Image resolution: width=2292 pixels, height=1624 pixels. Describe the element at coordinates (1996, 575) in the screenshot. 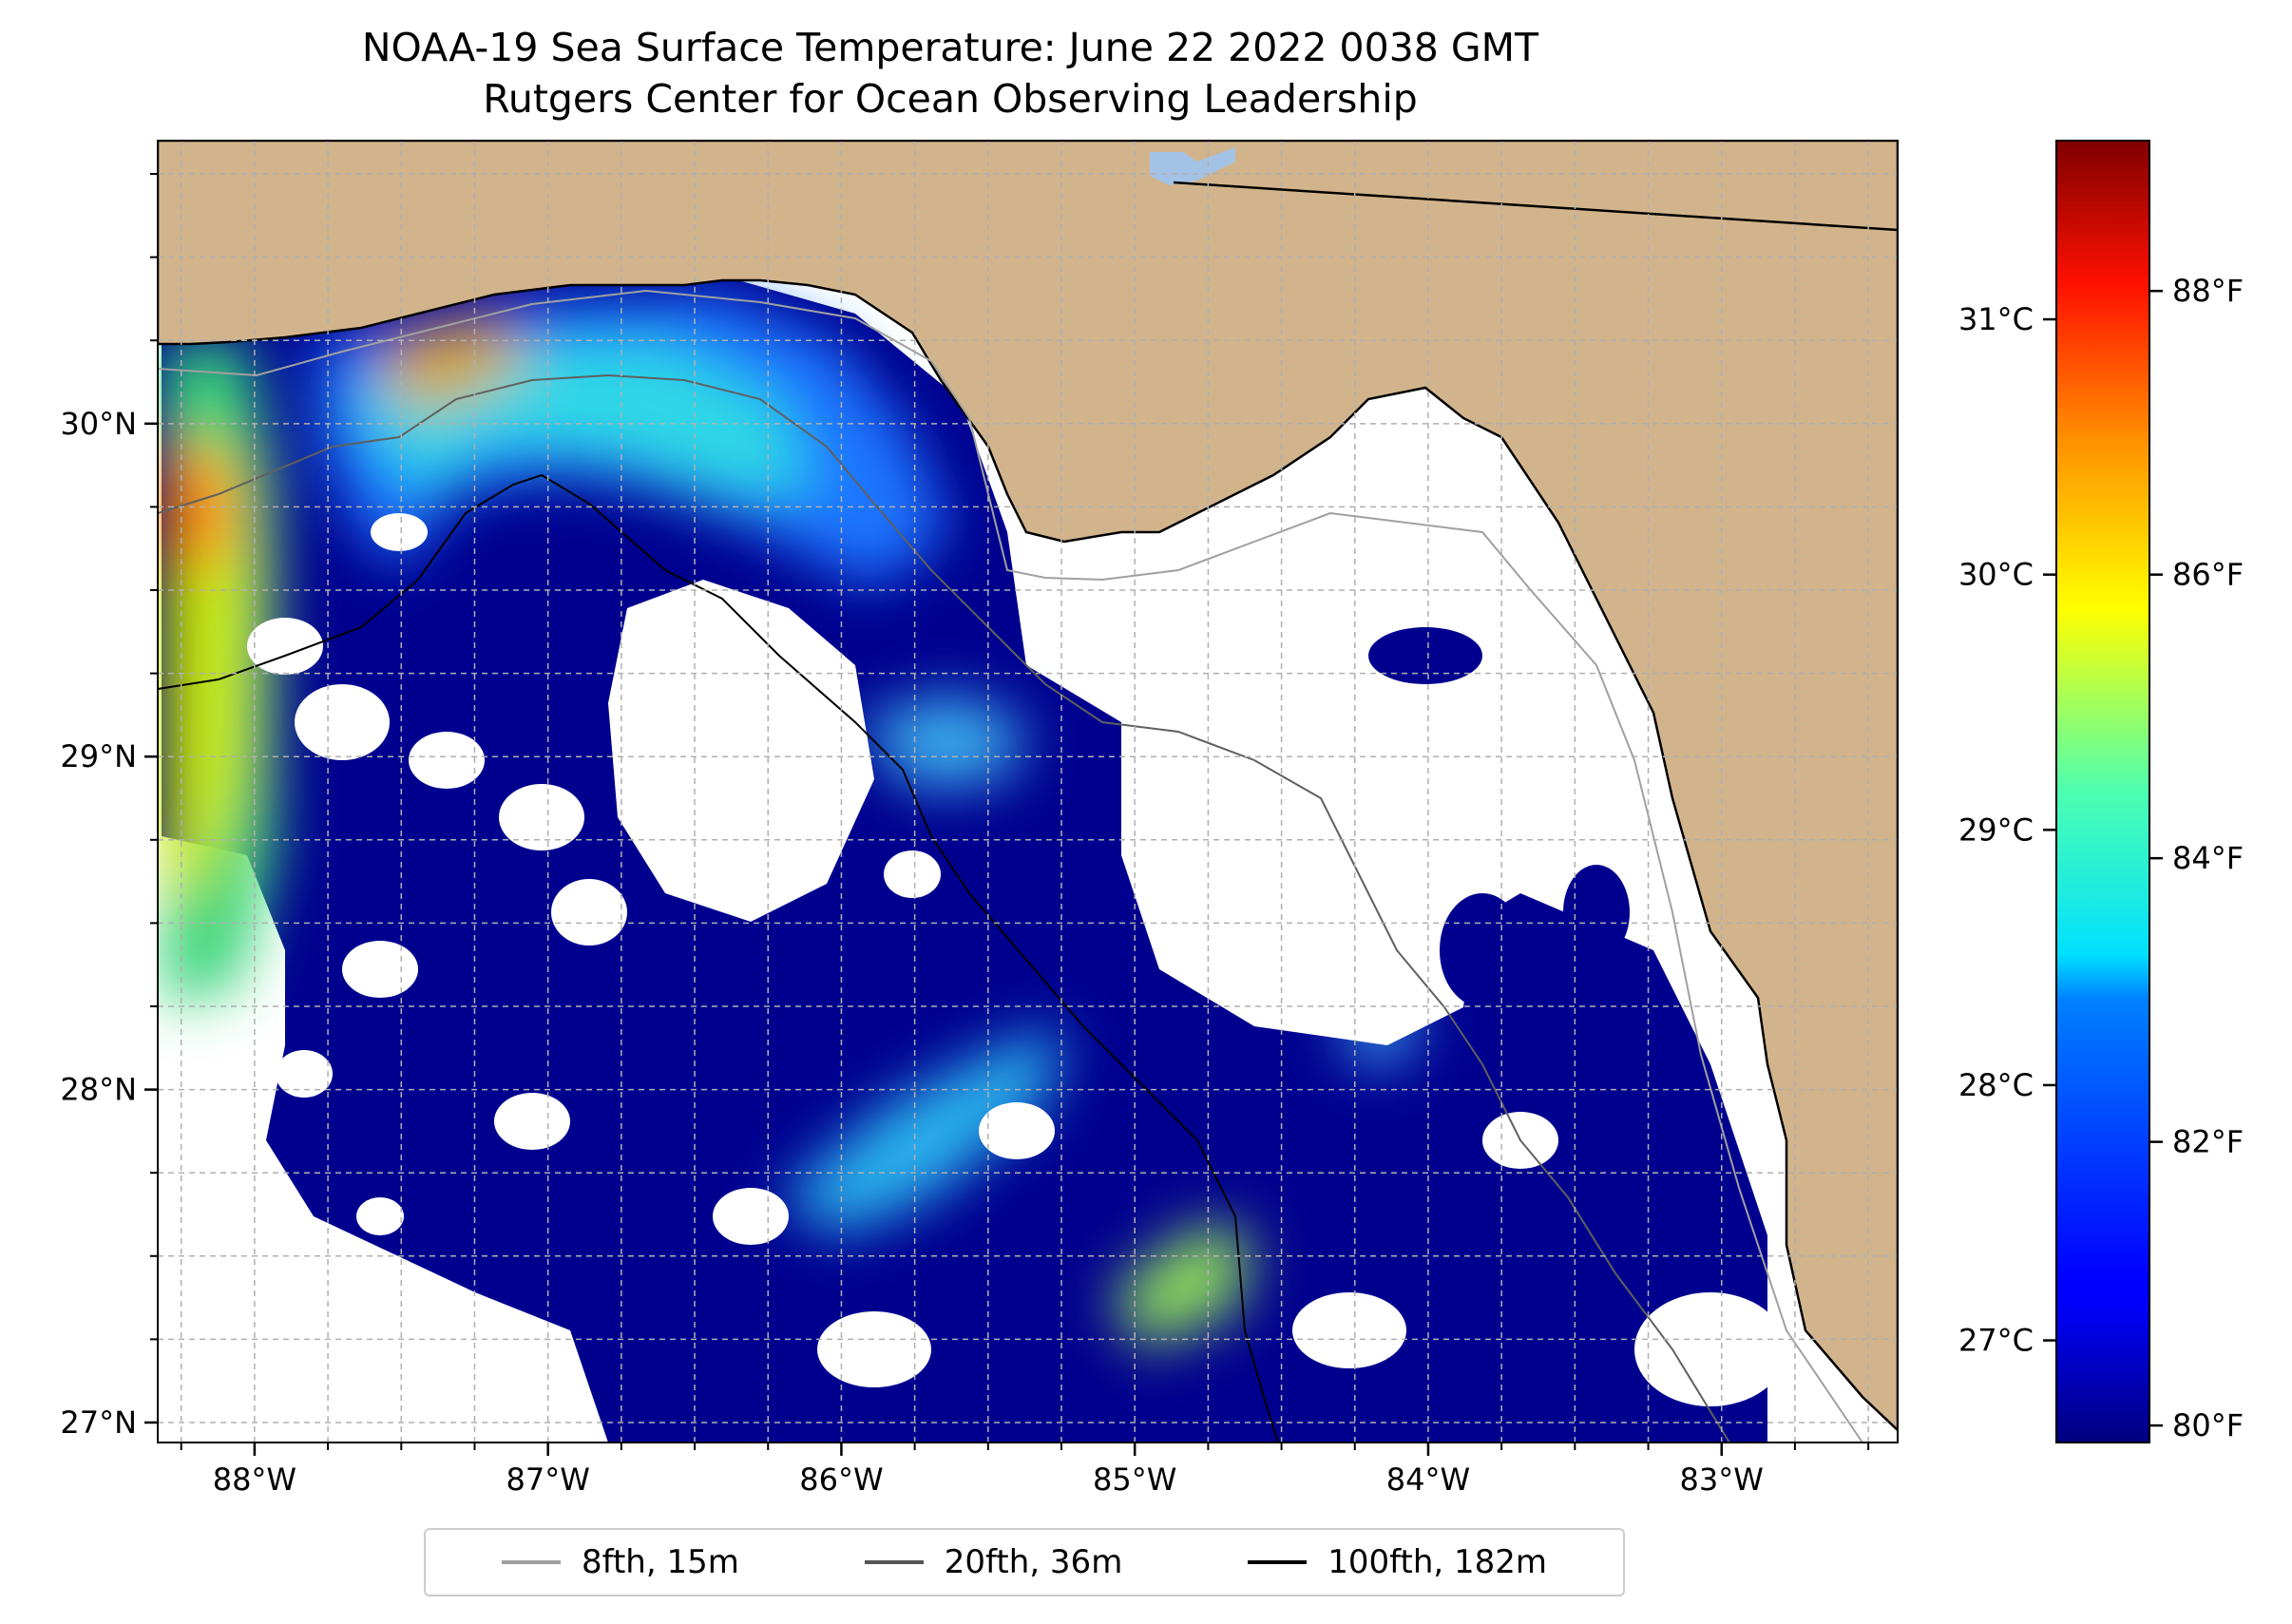

I see `celsius-tick-label: 30°C` at that location.